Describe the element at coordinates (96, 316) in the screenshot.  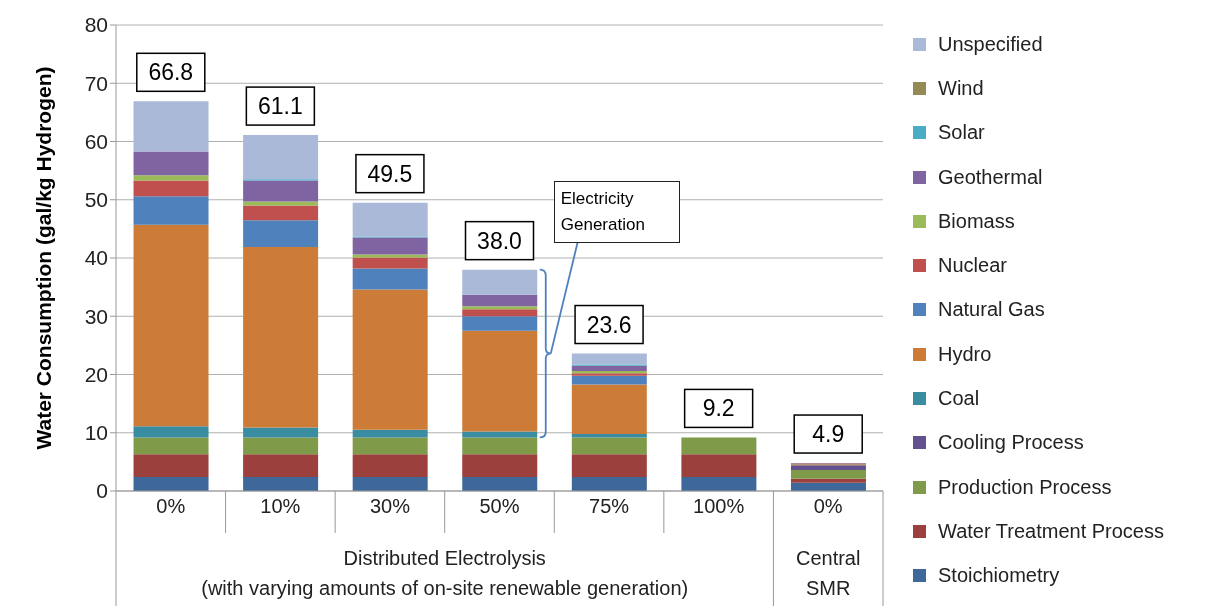
I see `y-tick-label: 30` at that location.